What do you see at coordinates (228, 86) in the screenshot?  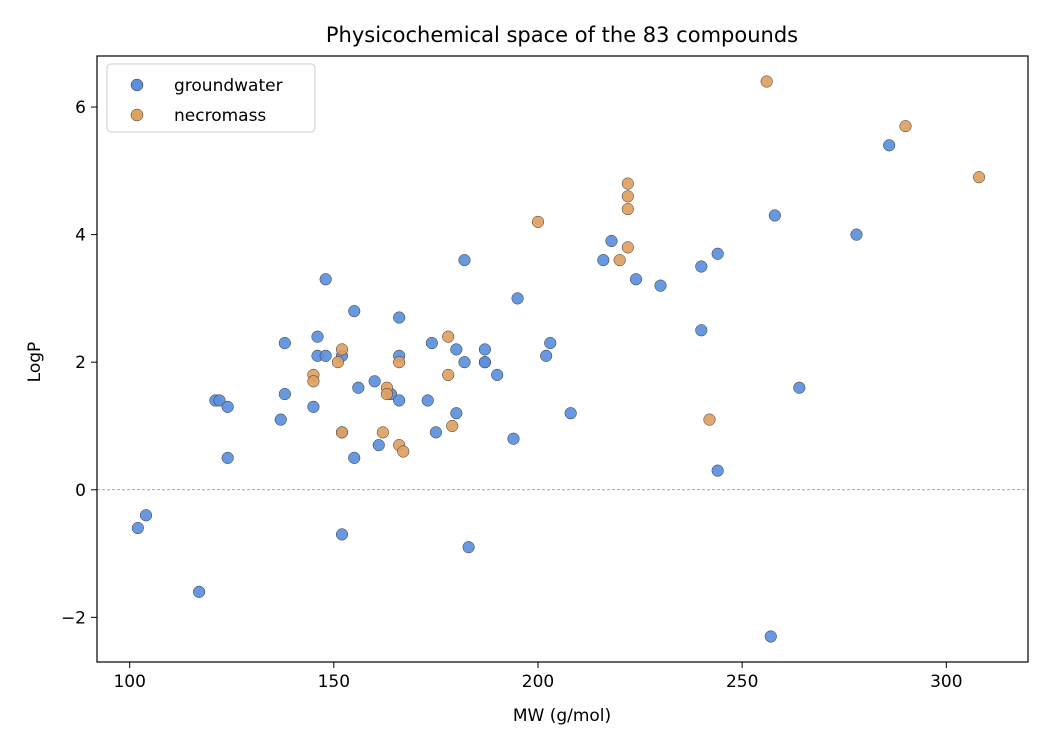 I see `legend-label-groundwater: groundwater` at bounding box center [228, 86].